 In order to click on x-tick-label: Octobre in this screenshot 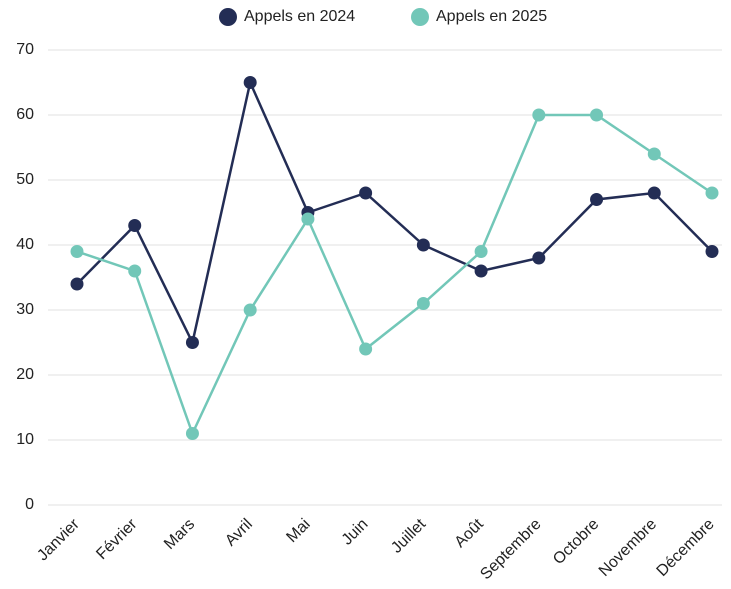, I will do `click(576, 542)`.